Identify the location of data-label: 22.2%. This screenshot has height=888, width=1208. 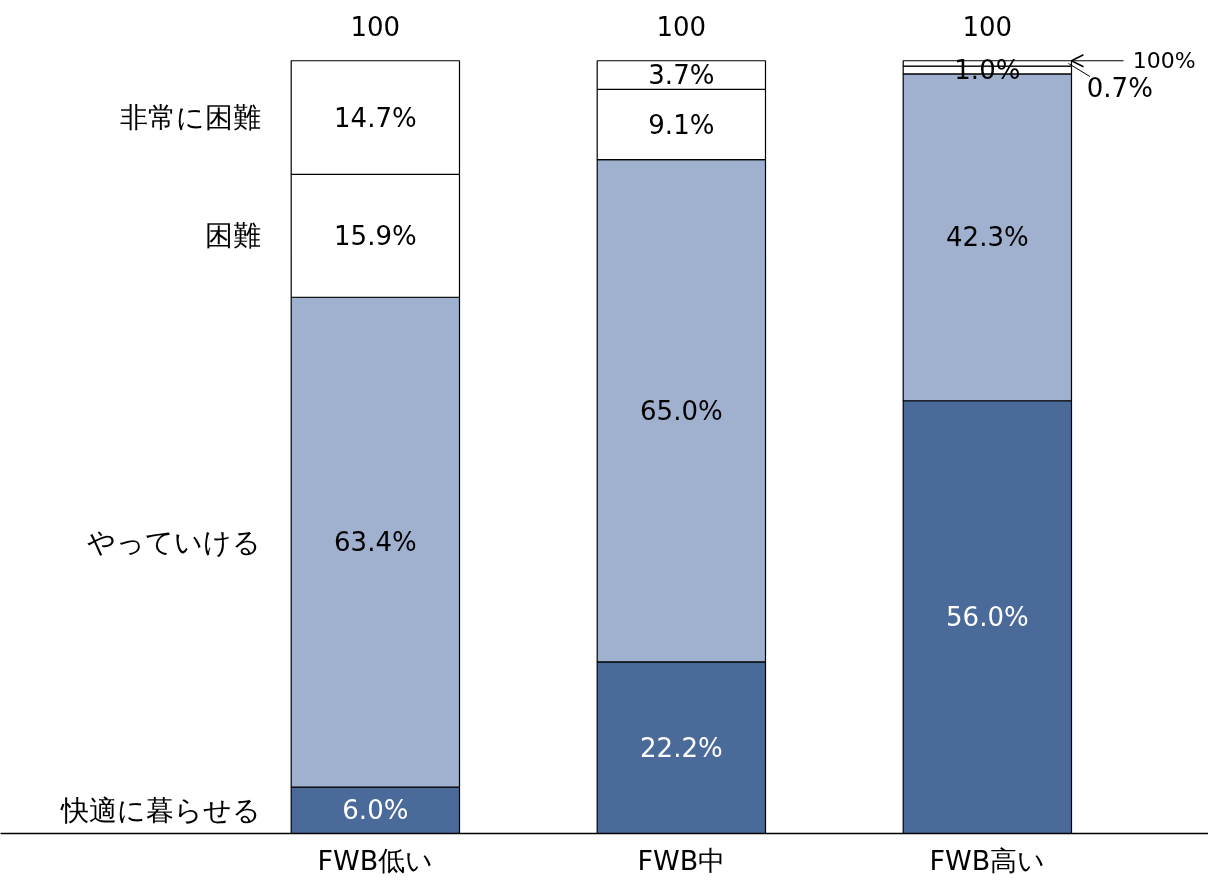
(681, 747).